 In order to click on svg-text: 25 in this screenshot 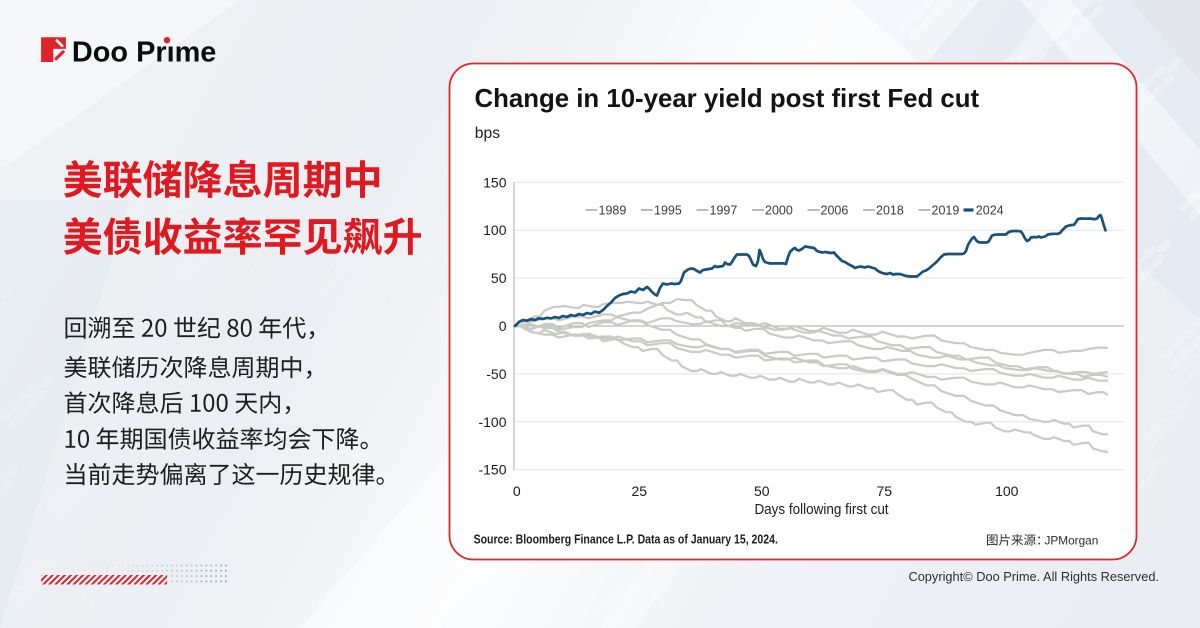, I will do `click(640, 491)`.